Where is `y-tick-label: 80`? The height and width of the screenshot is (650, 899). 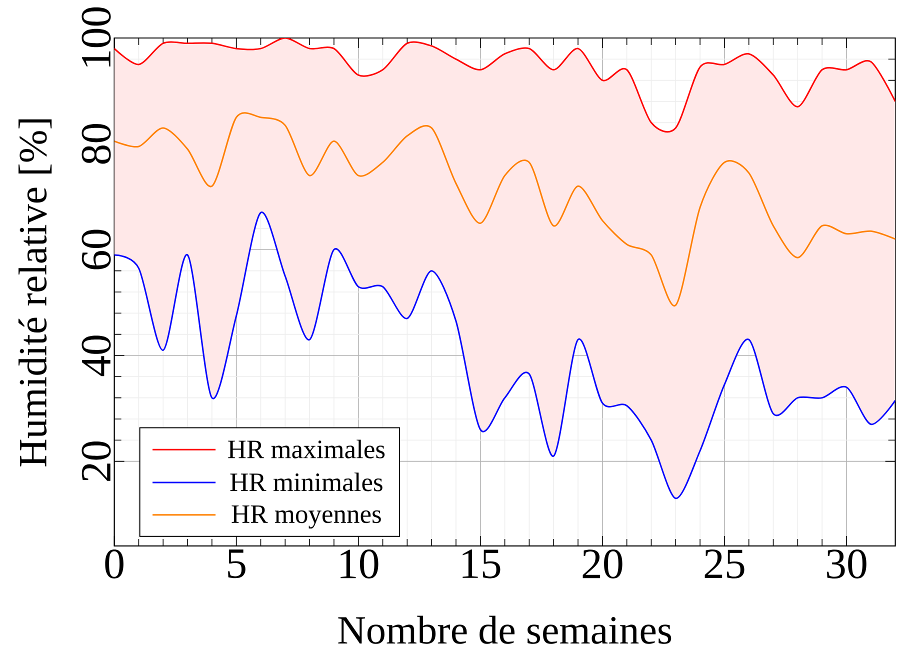
y-tick-label: 80 is located at coordinates (96, 144).